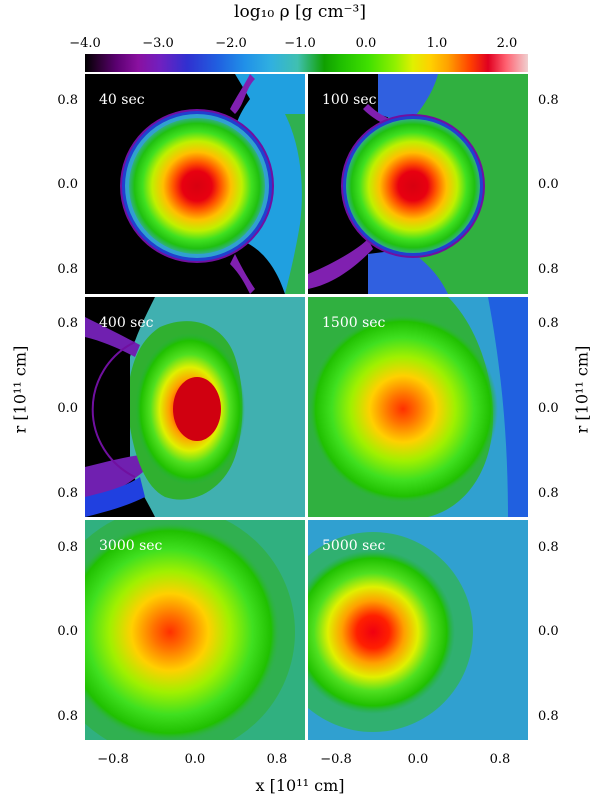 The height and width of the screenshot is (801, 600). Describe the element at coordinates (231, 43) in the screenshot. I see `colorbar-tick: −2.0` at that location.